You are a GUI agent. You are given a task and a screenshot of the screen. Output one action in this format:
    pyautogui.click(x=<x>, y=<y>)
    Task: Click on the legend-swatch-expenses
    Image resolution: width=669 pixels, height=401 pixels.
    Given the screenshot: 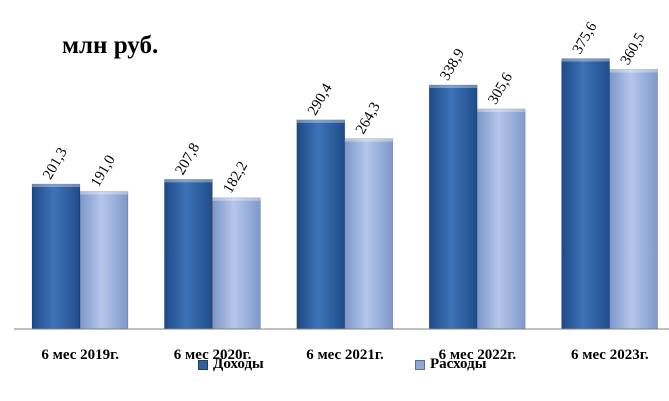 What is the action you would take?
    pyautogui.click(x=420, y=364)
    